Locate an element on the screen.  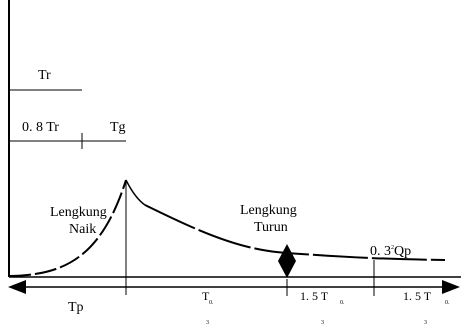
falling-label-line2: Turun is located at coordinates (271, 227).